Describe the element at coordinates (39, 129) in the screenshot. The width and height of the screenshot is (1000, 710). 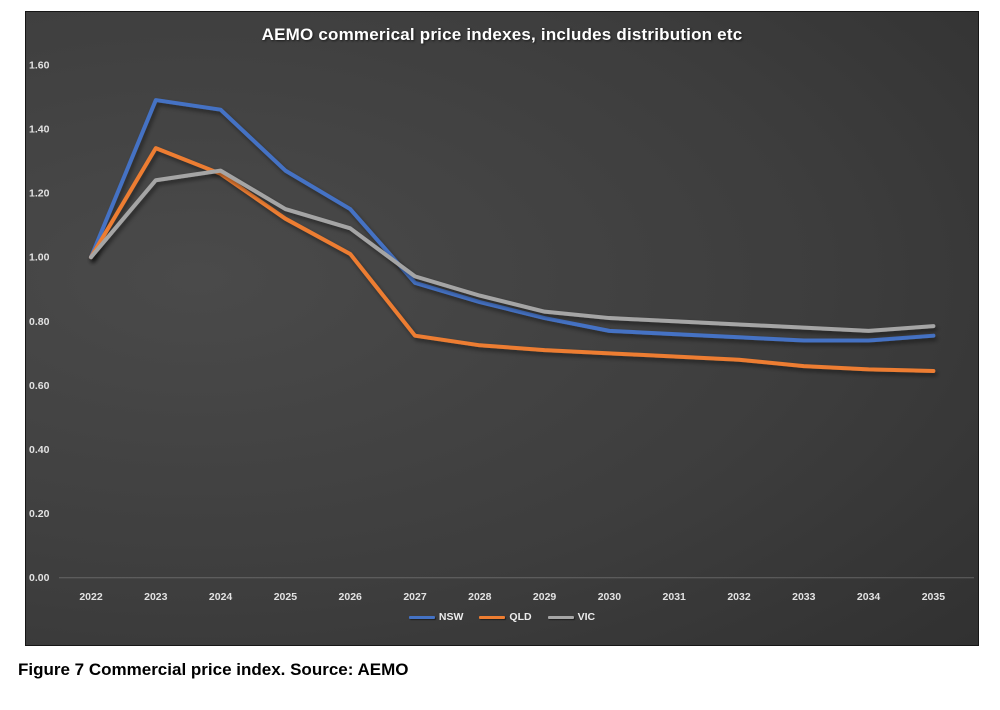
I see `y-tick-label: 1.40` at that location.